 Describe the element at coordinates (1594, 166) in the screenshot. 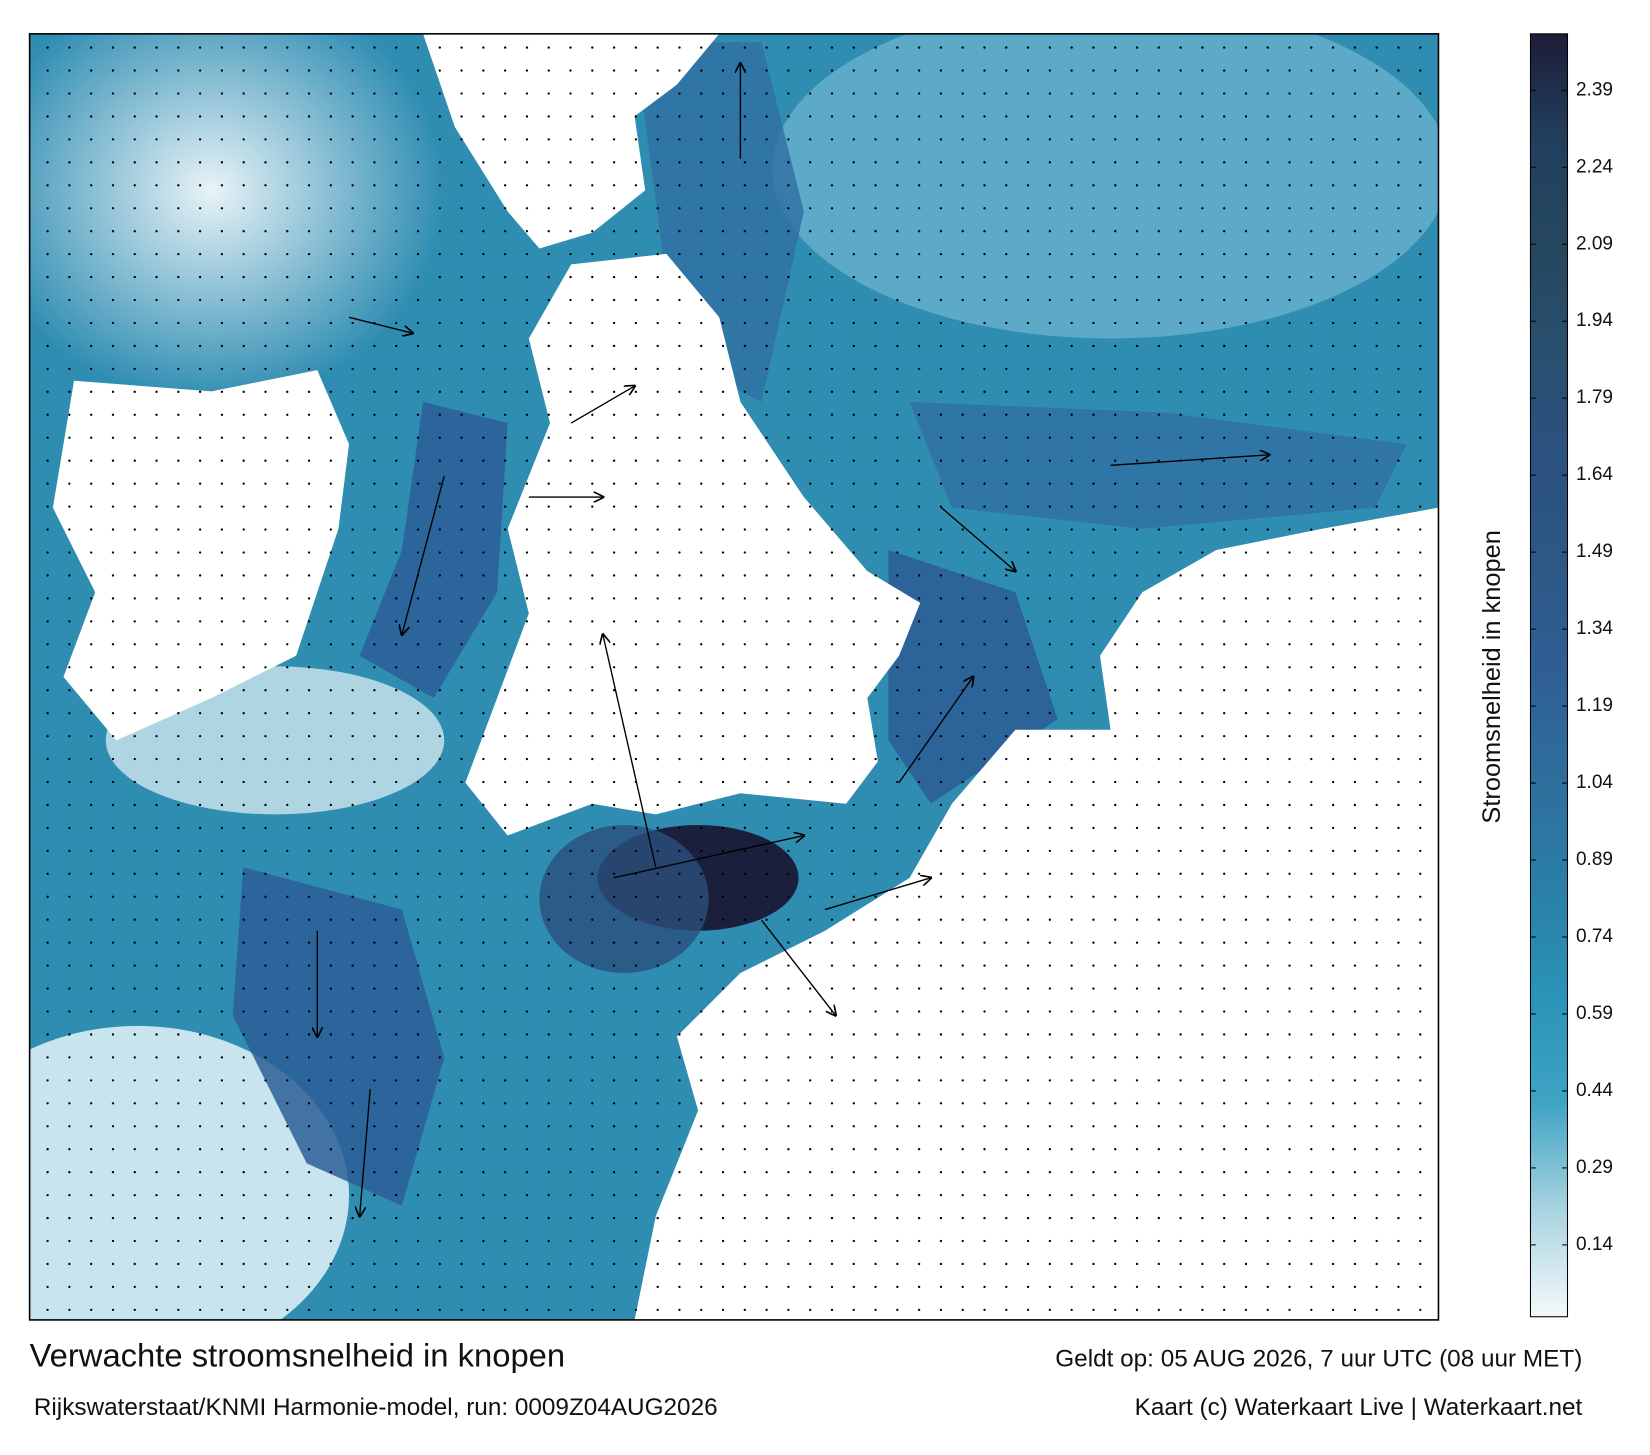

I see `colorbar-tick-label: 2.24` at that location.